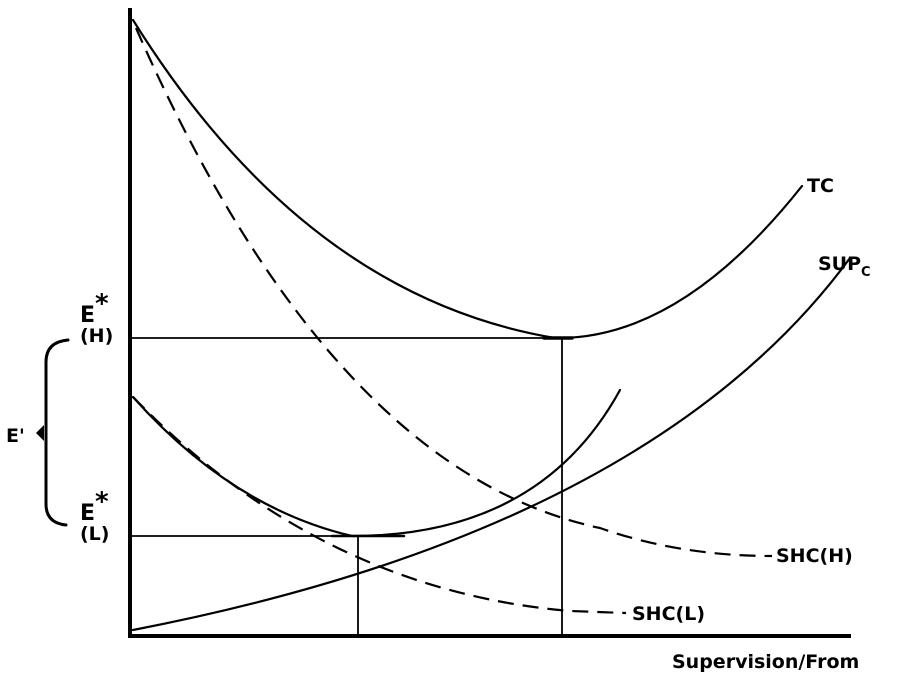  Describe the element at coordinates (94, 534) in the screenshot. I see `e-l-subscript: (L)` at that location.